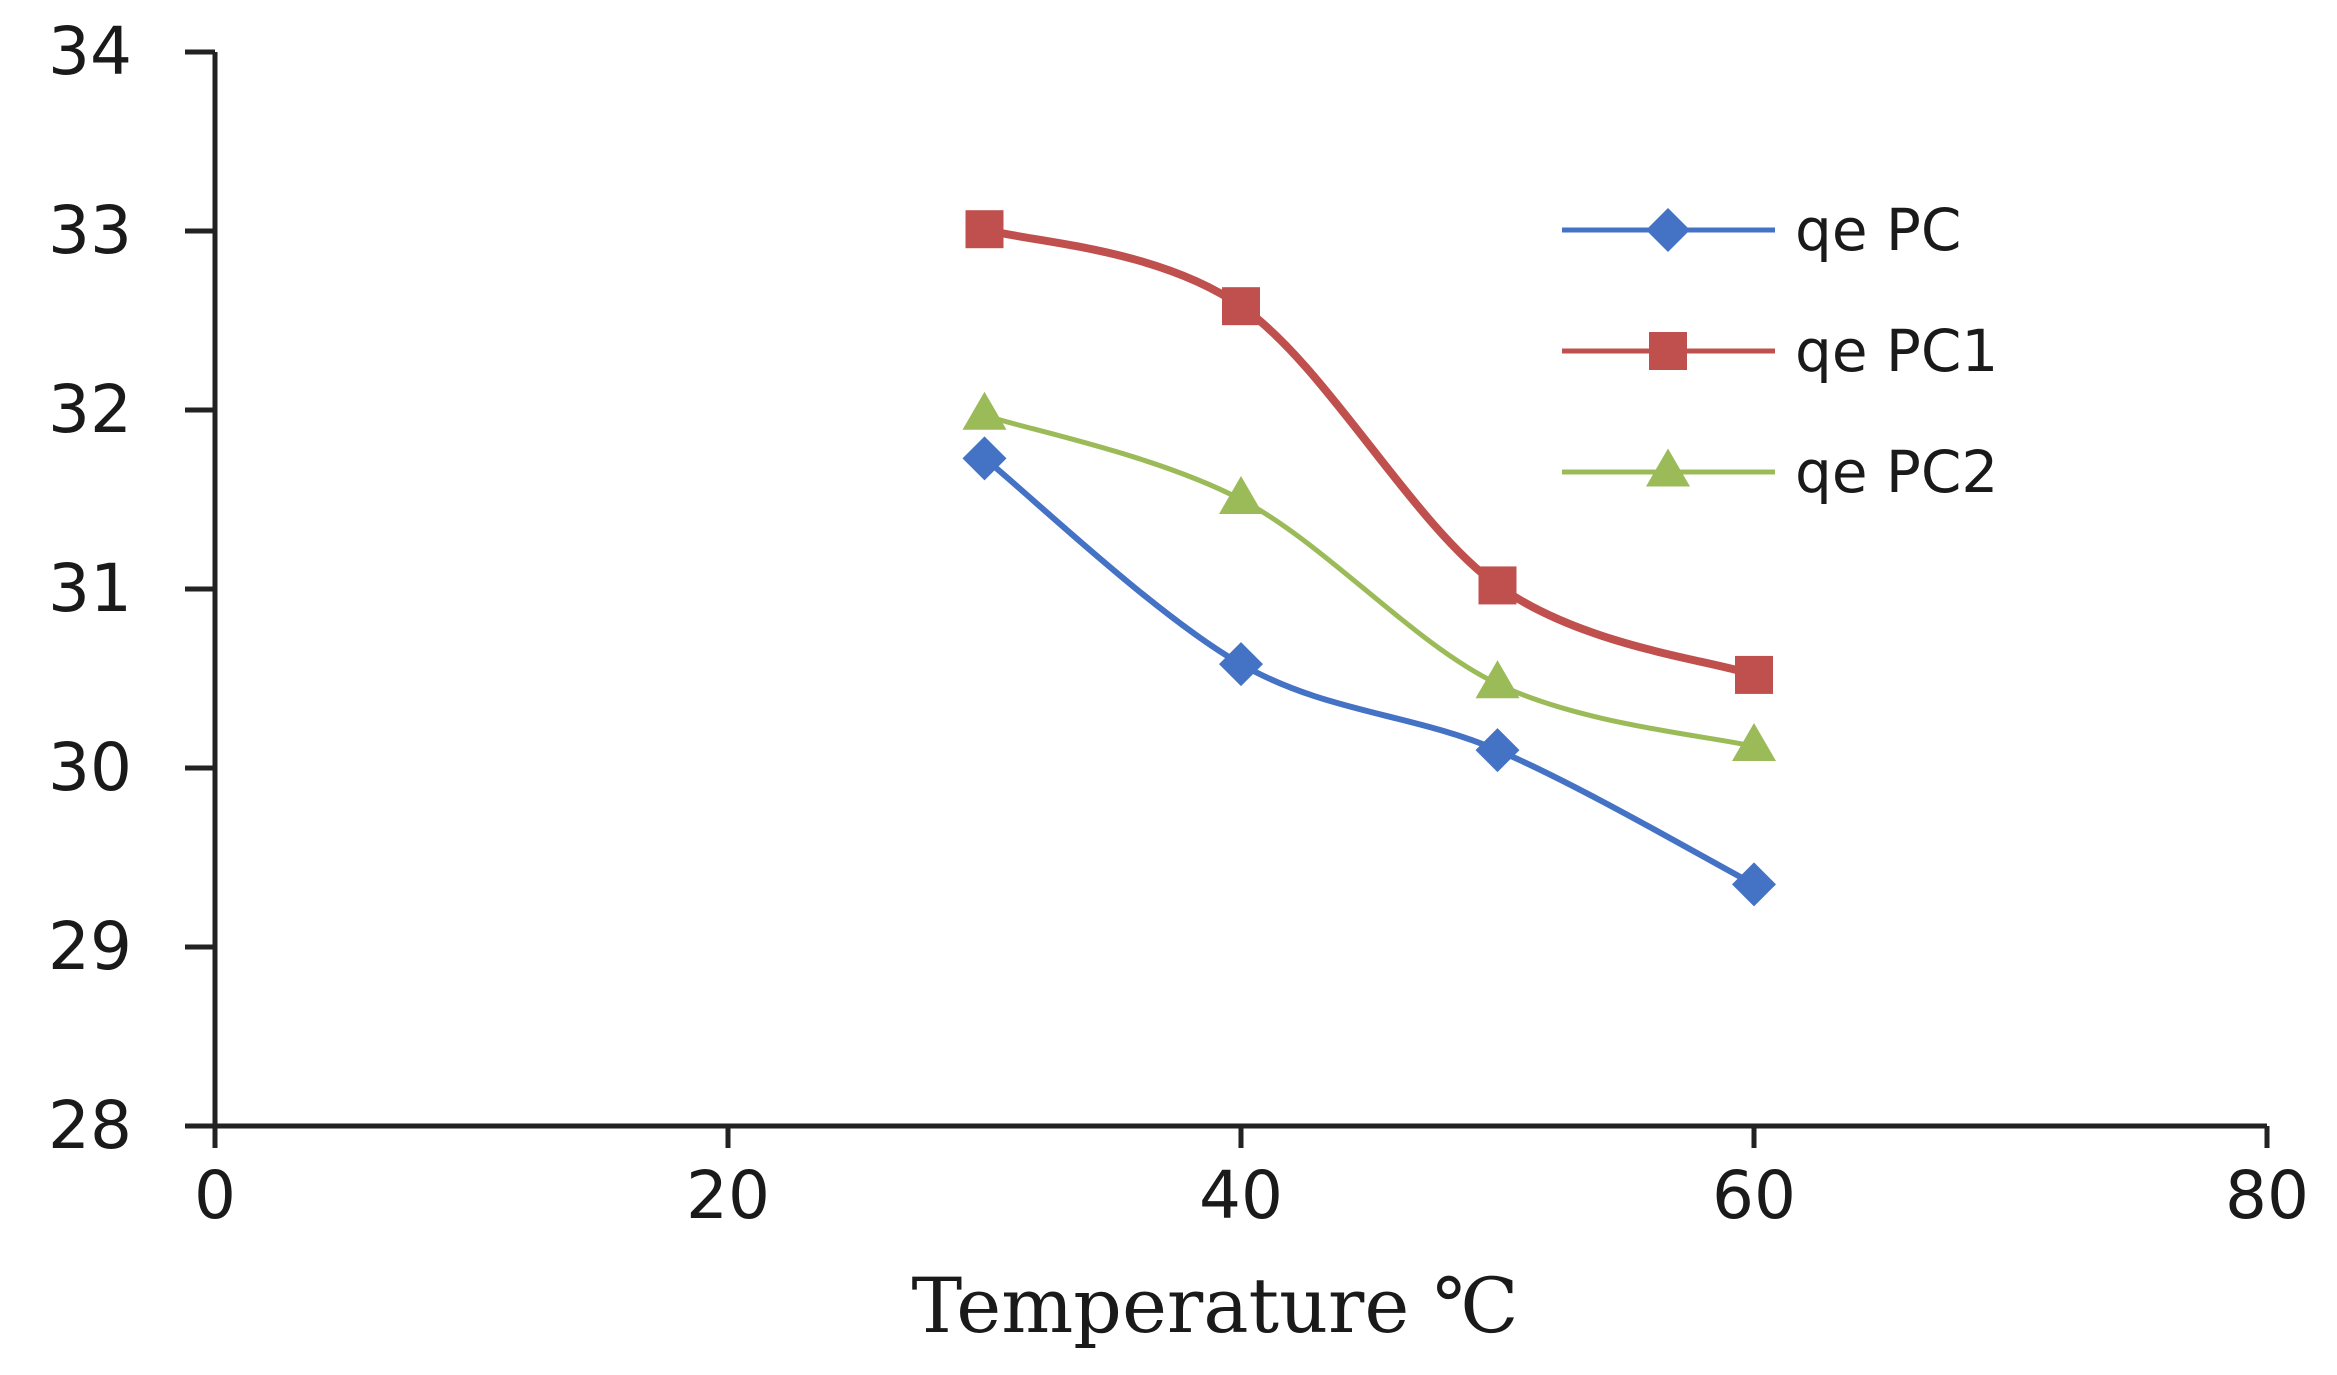  What do you see at coordinates (1761, 230) in the screenshot?
I see `legend-item: qe PC` at bounding box center [1761, 230].